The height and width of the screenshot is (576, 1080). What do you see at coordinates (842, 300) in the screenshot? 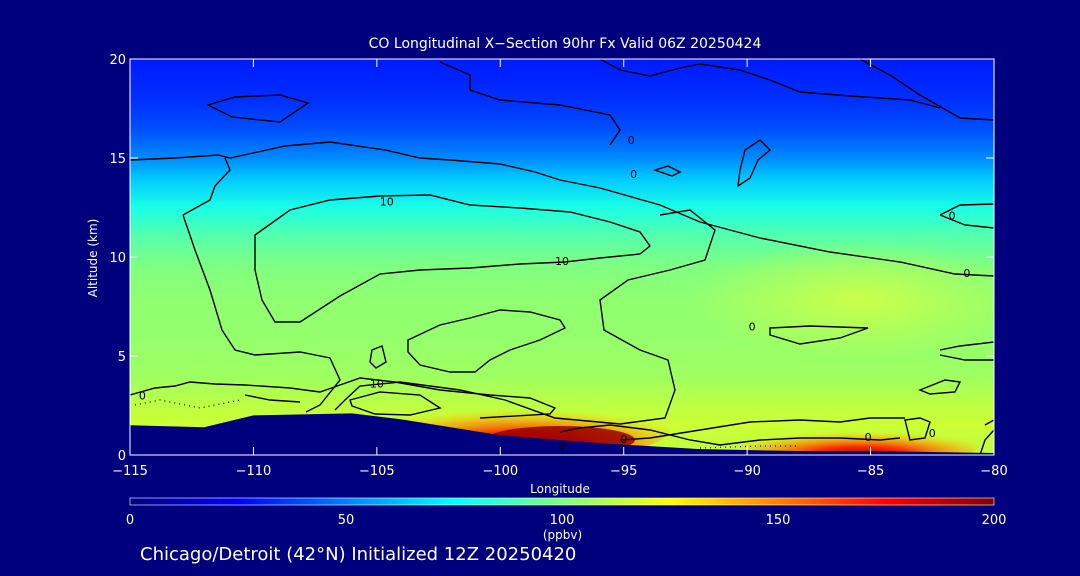
I see `mid-level-yellow-region` at bounding box center [842, 300].